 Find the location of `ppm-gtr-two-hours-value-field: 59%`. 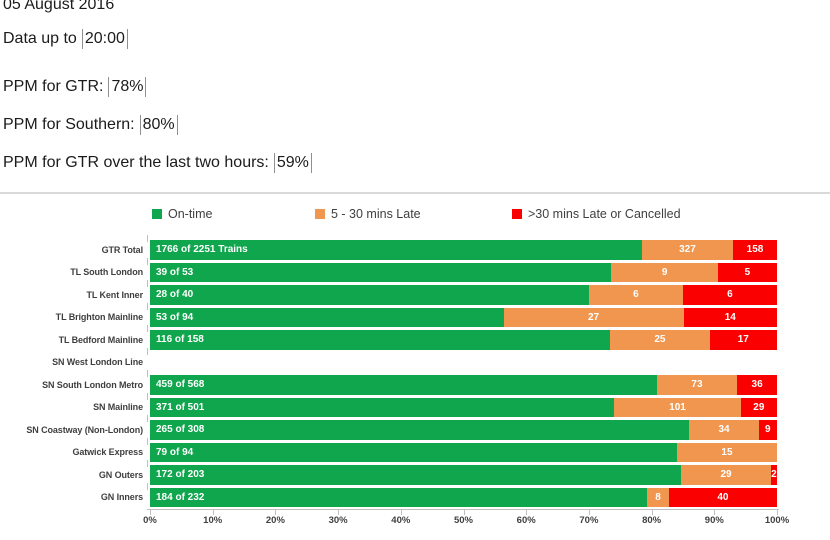

ppm-gtr-two-hours-value-field: 59% is located at coordinates (292, 163).